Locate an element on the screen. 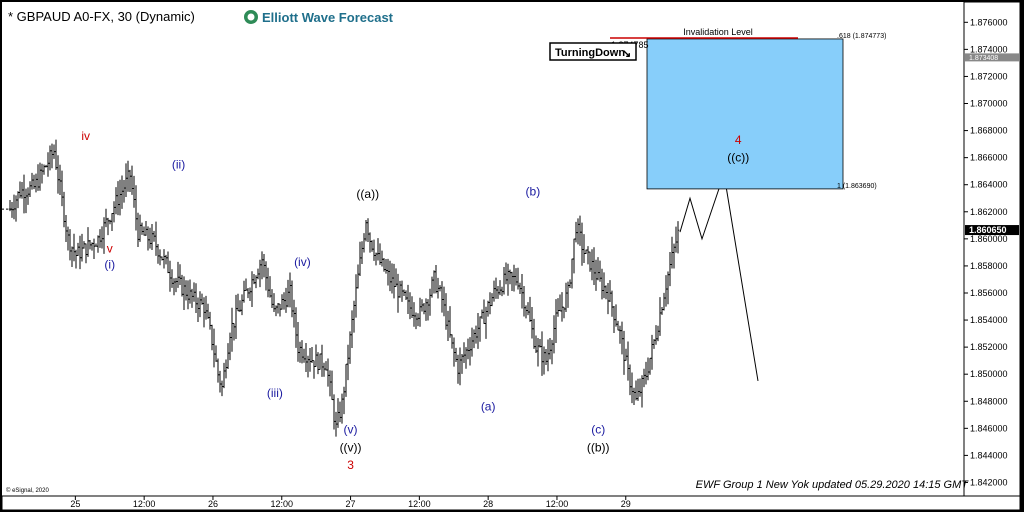 This screenshot has width=1024, height=512. wave-label: (a) is located at coordinates (488, 407).